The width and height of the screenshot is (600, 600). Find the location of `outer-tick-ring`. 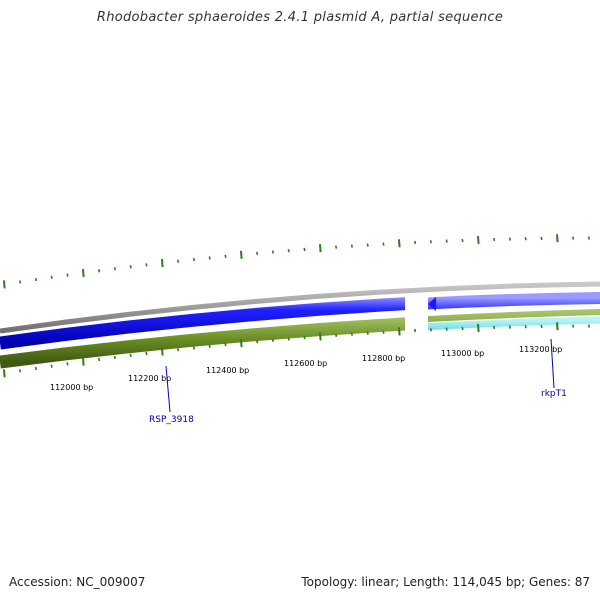

outer-tick-ring is located at coordinates (296, 261).